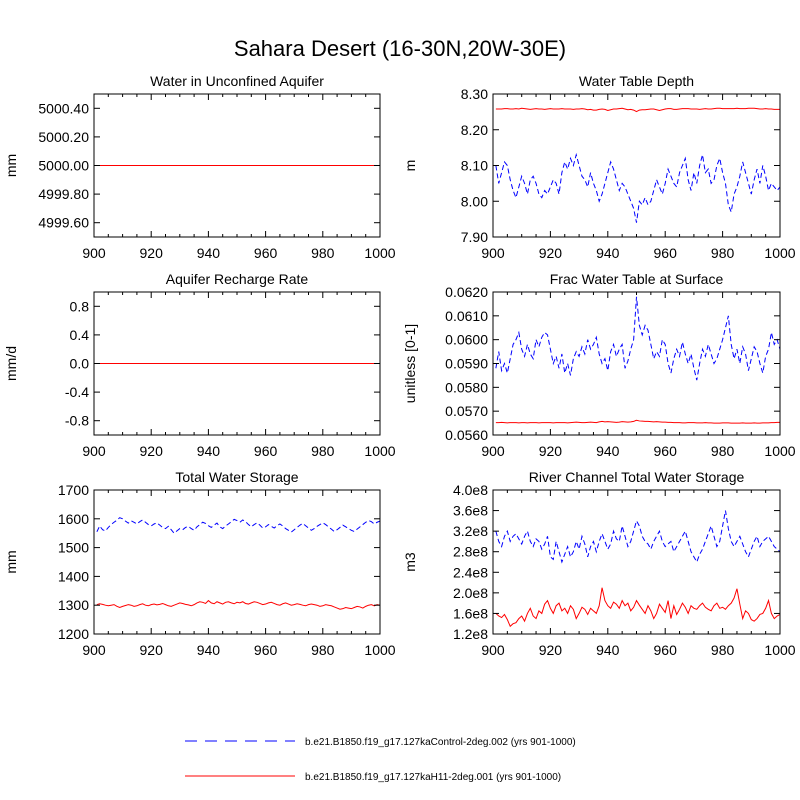 The width and height of the screenshot is (800, 800). What do you see at coordinates (63, 194) in the screenshot?
I see `y-tick-label: 4999.80` at bounding box center [63, 194].